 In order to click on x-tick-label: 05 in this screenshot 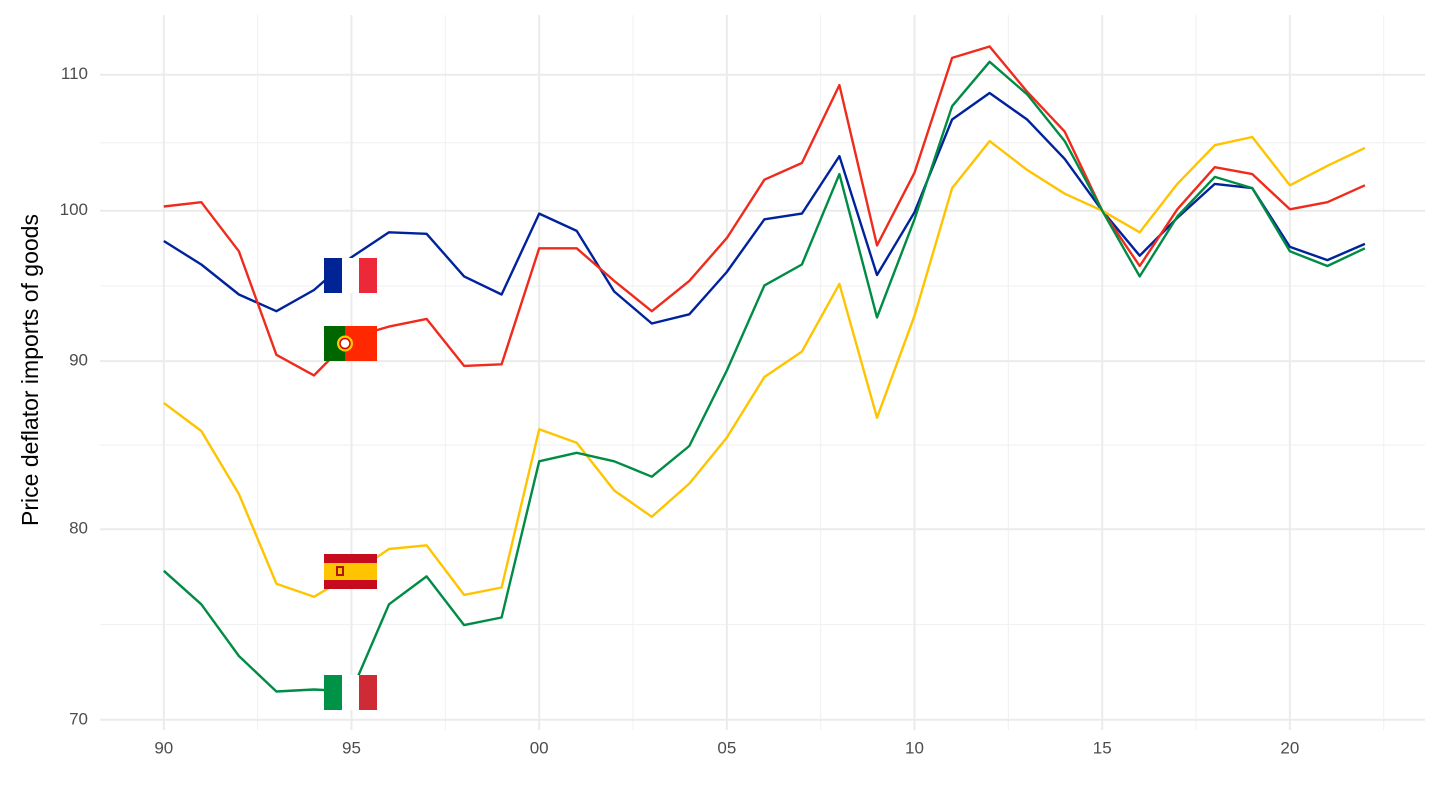, I will do `click(726, 747)`.